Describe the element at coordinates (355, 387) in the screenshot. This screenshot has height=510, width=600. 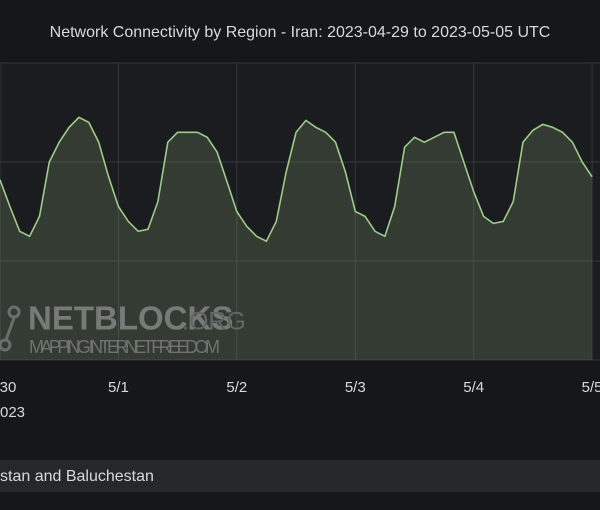
I see `x-tick-label: 5/3` at that location.